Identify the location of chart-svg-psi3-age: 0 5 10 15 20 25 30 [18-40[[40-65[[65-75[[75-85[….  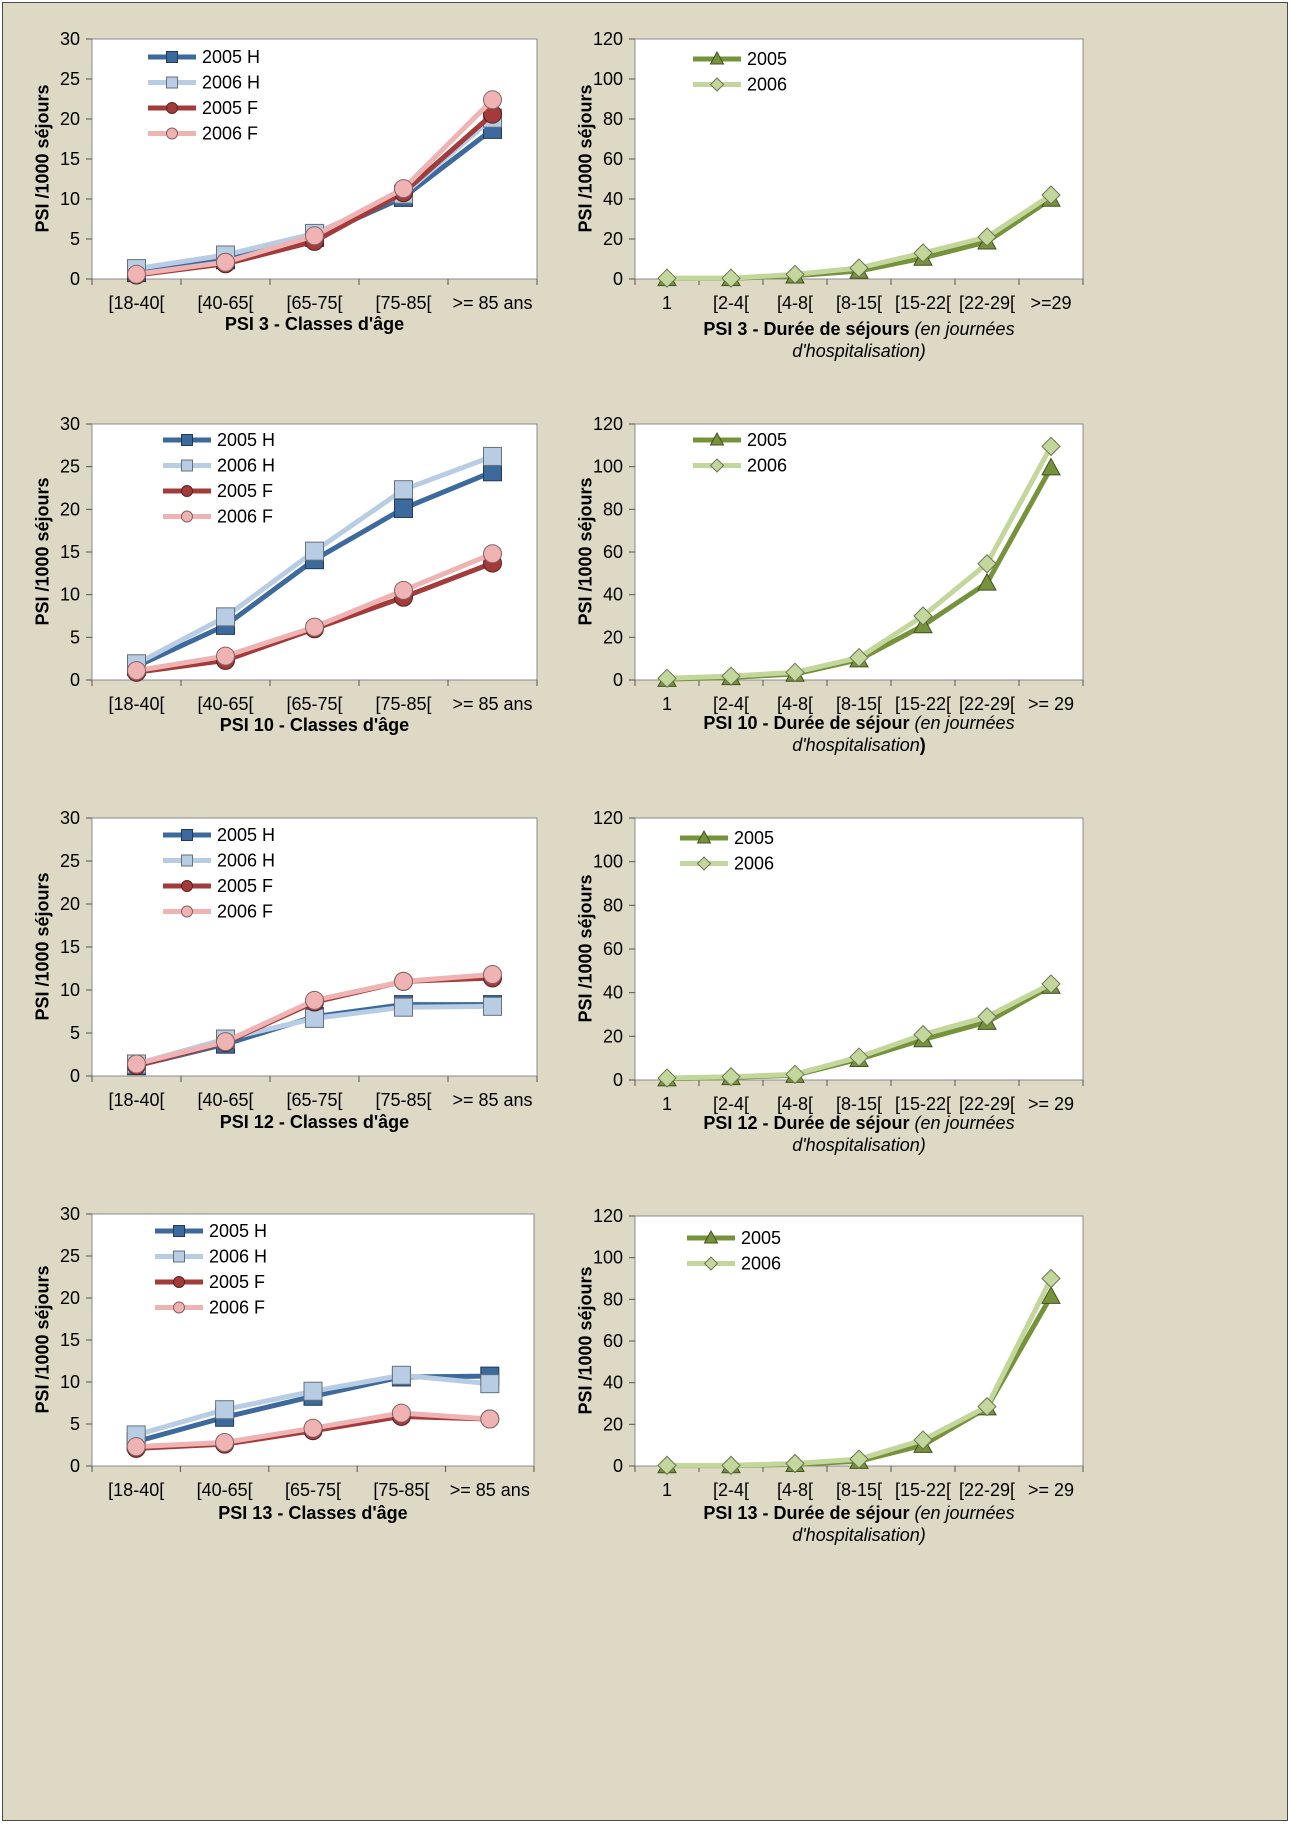
(299, 171).